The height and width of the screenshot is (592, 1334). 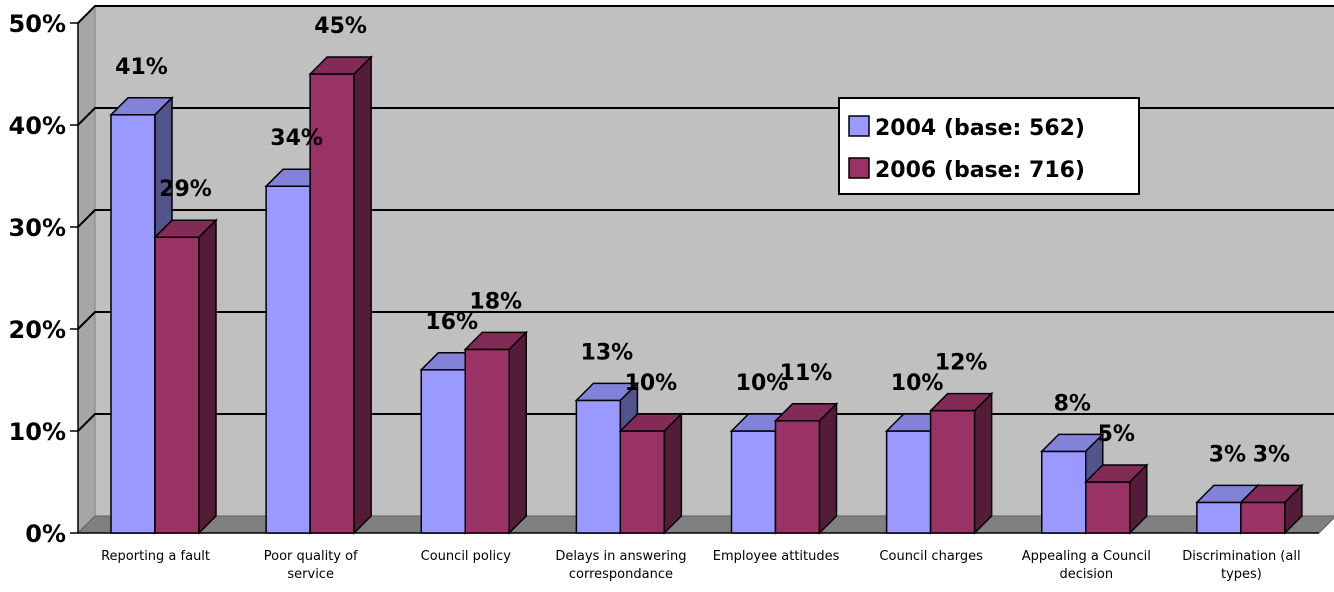 I want to click on data-label: 12%, so click(x=961, y=363).